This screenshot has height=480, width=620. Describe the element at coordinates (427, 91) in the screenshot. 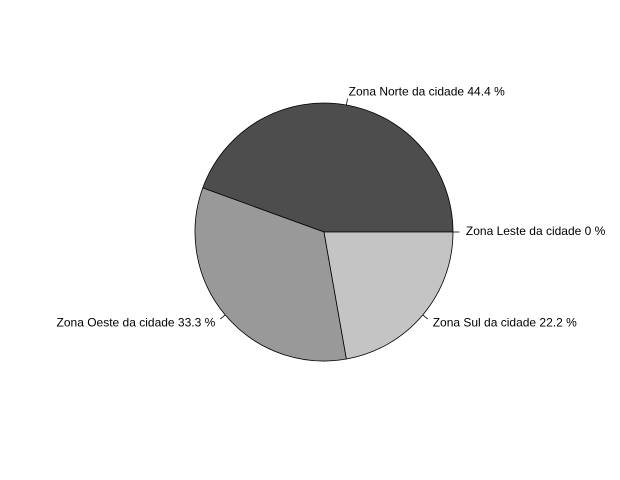

I see `slice-label-zona-norte-da-cidade-44-4: Zona Norte da cidade 44.4 %` at that location.